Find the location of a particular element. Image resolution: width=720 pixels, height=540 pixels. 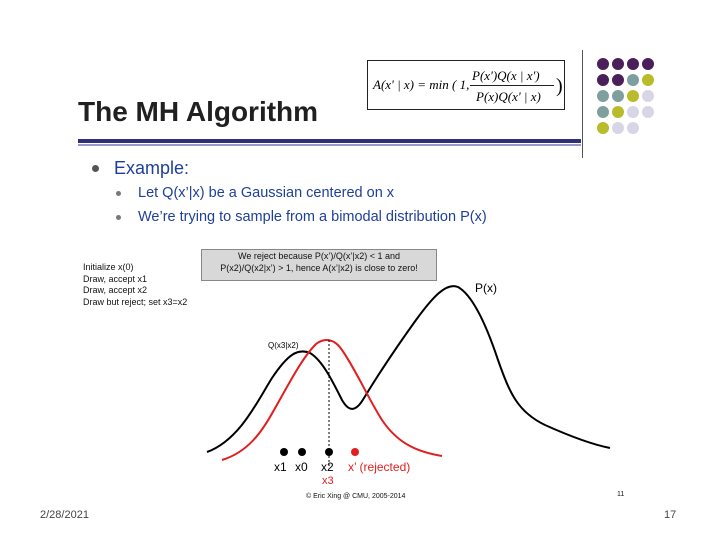

formula-denominator: P(x)Q(x' | x) is located at coordinates (508, 96).